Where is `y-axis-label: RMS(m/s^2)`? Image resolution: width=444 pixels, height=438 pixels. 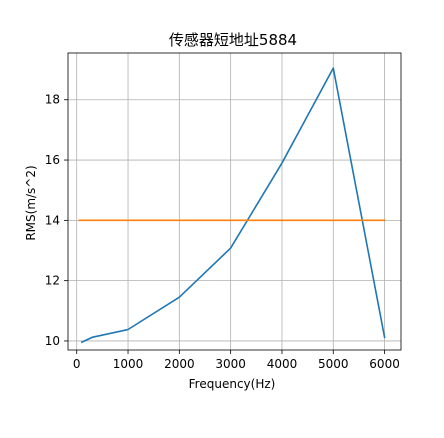
y-axis-label: RMS(m/s^2) is located at coordinates (31, 202).